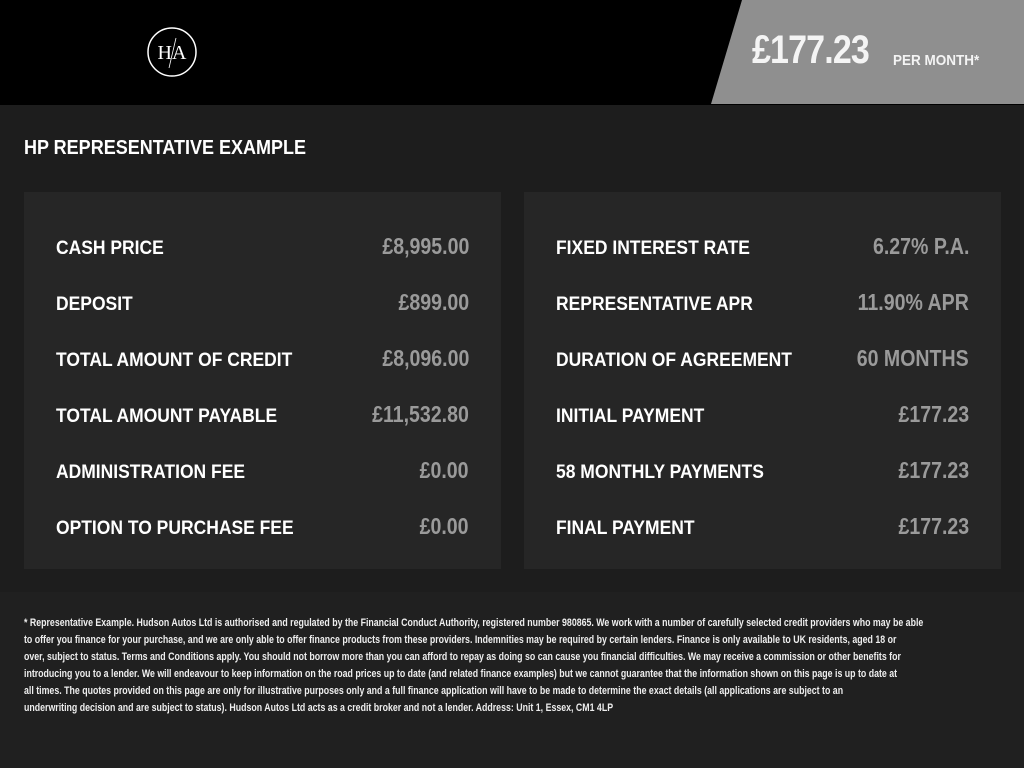 The image size is (1024, 768). I want to click on finance-value: £8,995.00, so click(425, 245).